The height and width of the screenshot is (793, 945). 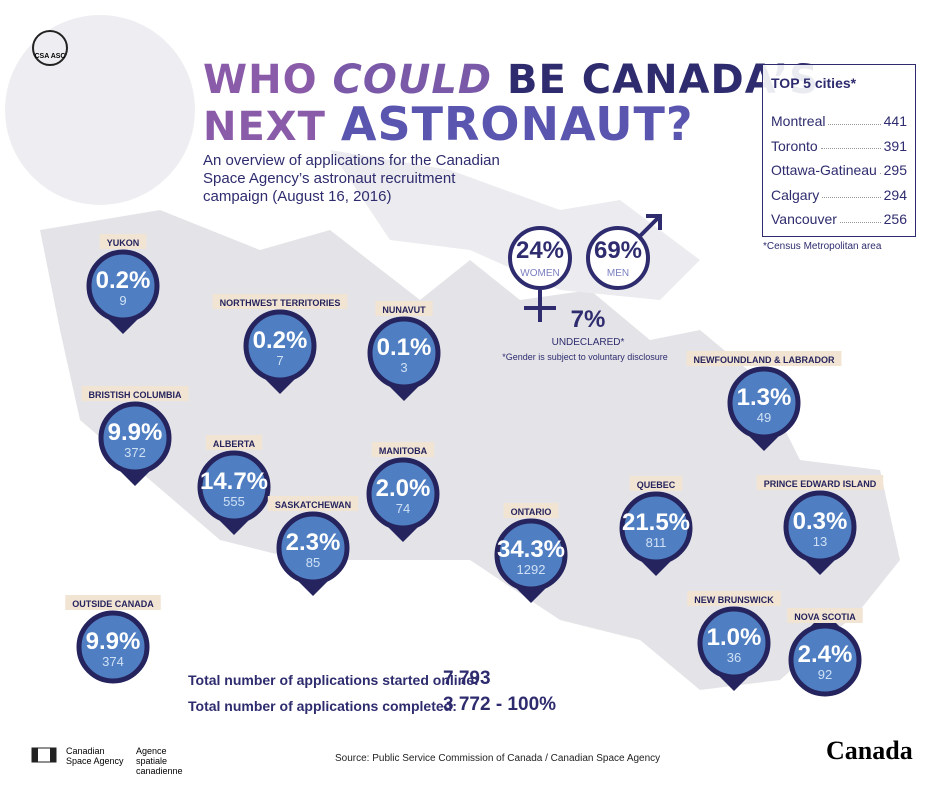 I want to click on city-count: 441, so click(x=895, y=121).